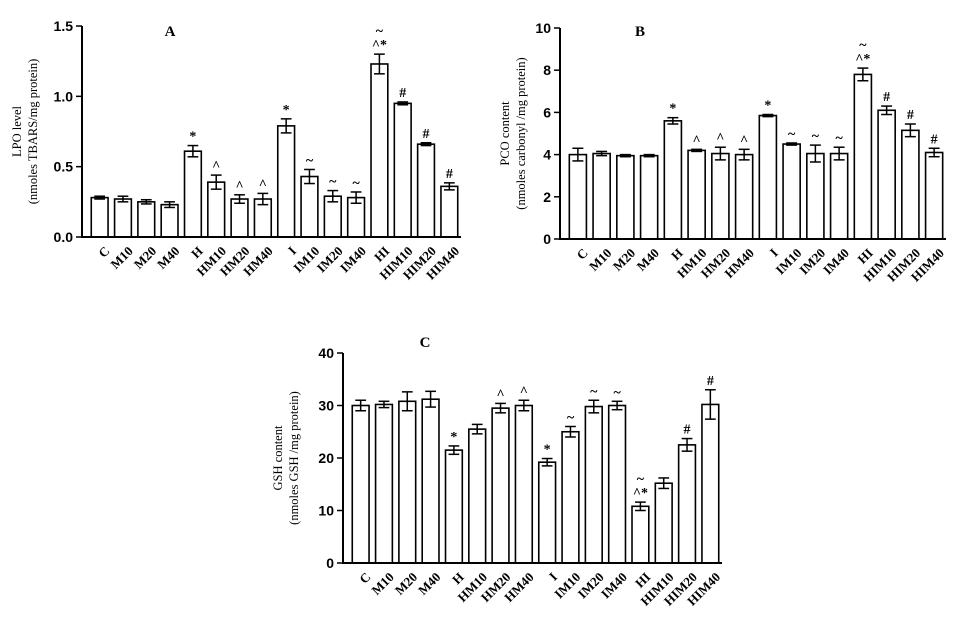 This screenshot has width=959, height=626. Describe the element at coordinates (326, 353) in the screenshot. I see `y-tick-label: 40` at that location.